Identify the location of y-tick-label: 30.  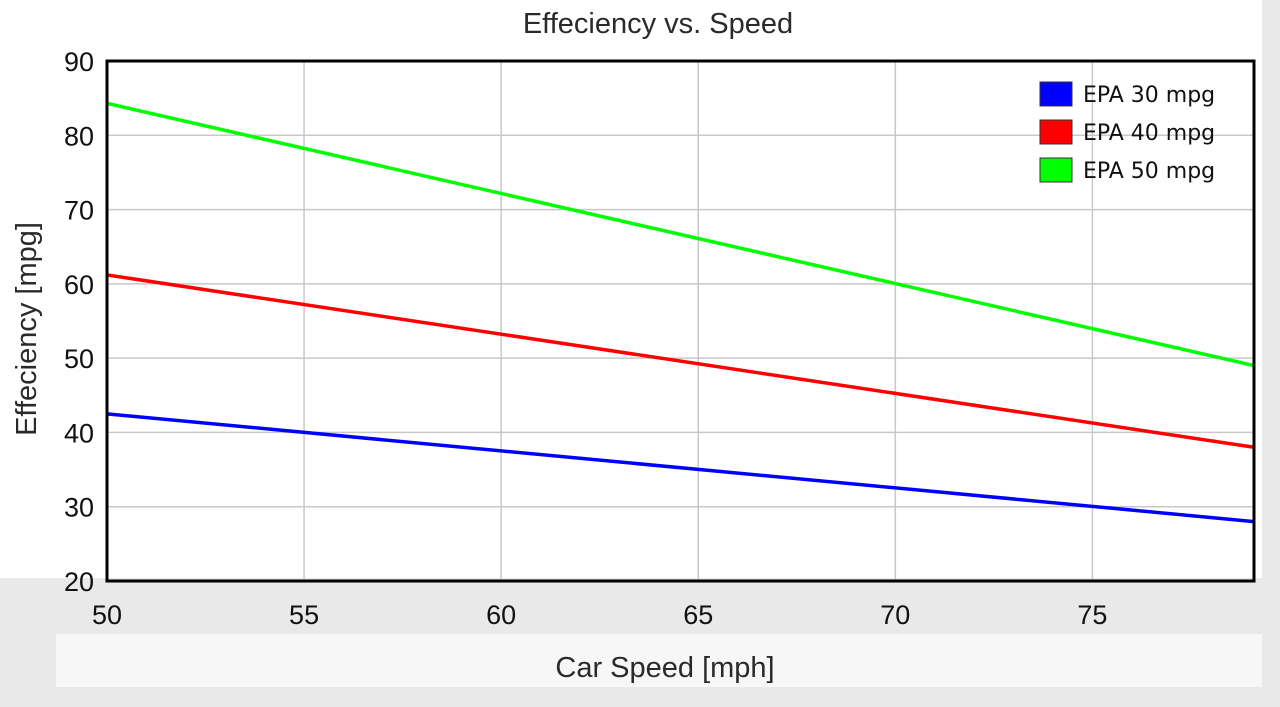
(79, 508).